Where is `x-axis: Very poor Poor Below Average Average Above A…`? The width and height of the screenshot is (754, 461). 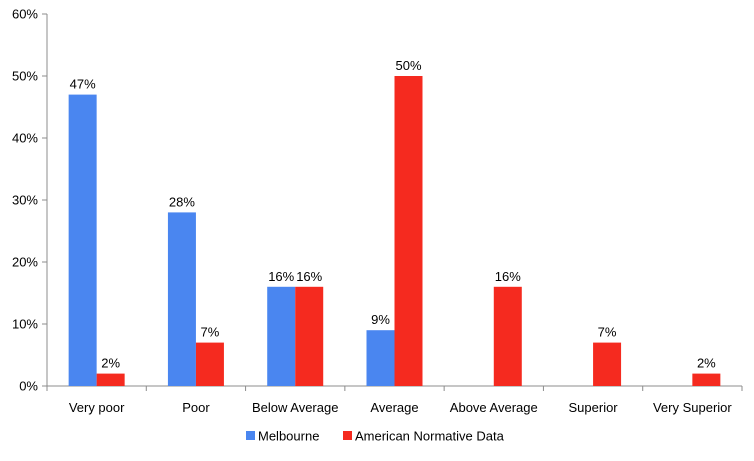
x-axis: Very poor Poor Below Average Average Above A… is located at coordinates (394, 400).